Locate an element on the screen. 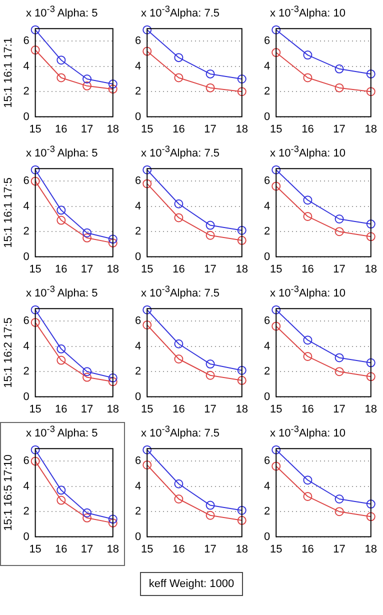  chart-title: x 10$^{-3}$ Alpha: 5 is located at coordinates (62, 12).